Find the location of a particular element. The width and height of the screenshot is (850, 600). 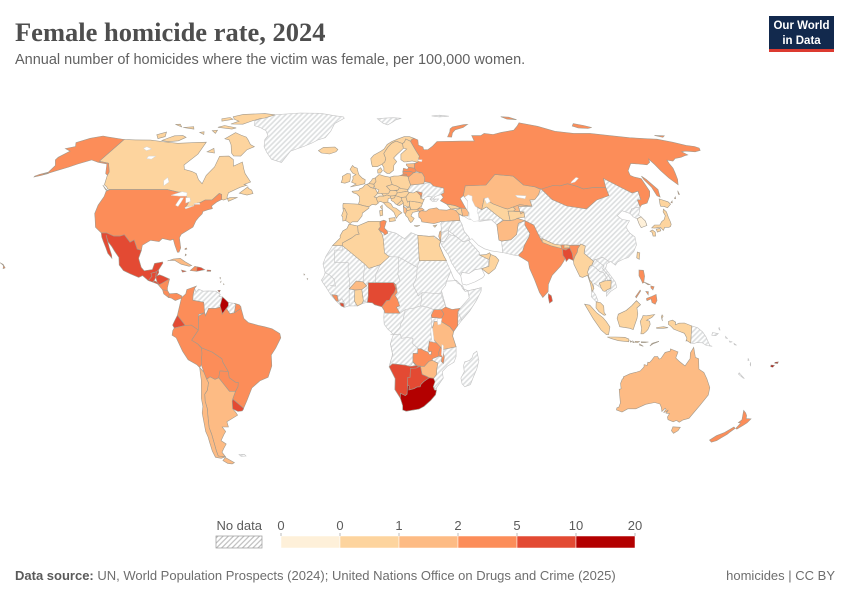

svg-text: 5 is located at coordinates (516, 525).